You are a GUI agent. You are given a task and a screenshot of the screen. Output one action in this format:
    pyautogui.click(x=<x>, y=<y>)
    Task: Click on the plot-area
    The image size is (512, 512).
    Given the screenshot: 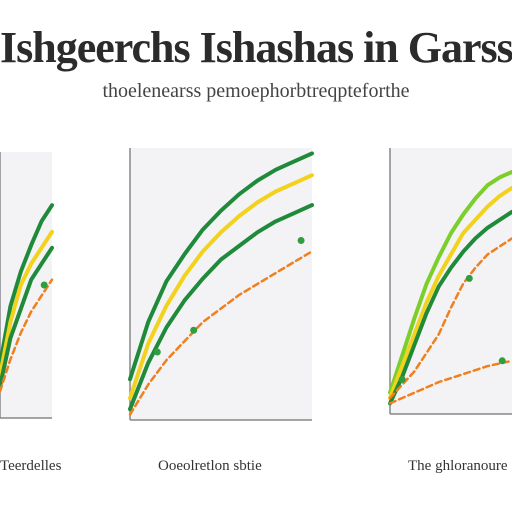 What is the action you would take?
    pyautogui.click(x=451, y=281)
    